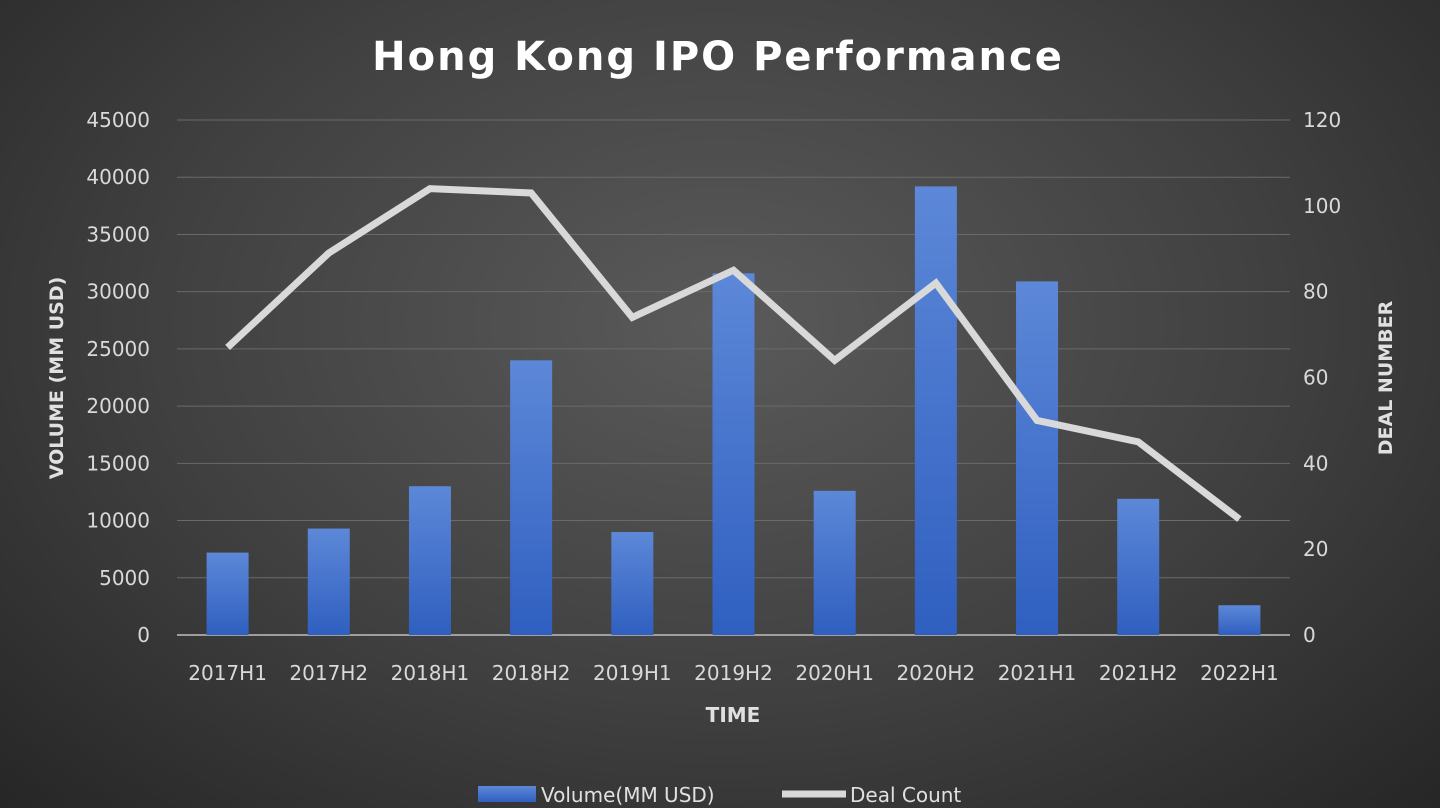  Describe the element at coordinates (1037, 673) in the screenshot. I see `x-tick-label: 2021H1` at that location.